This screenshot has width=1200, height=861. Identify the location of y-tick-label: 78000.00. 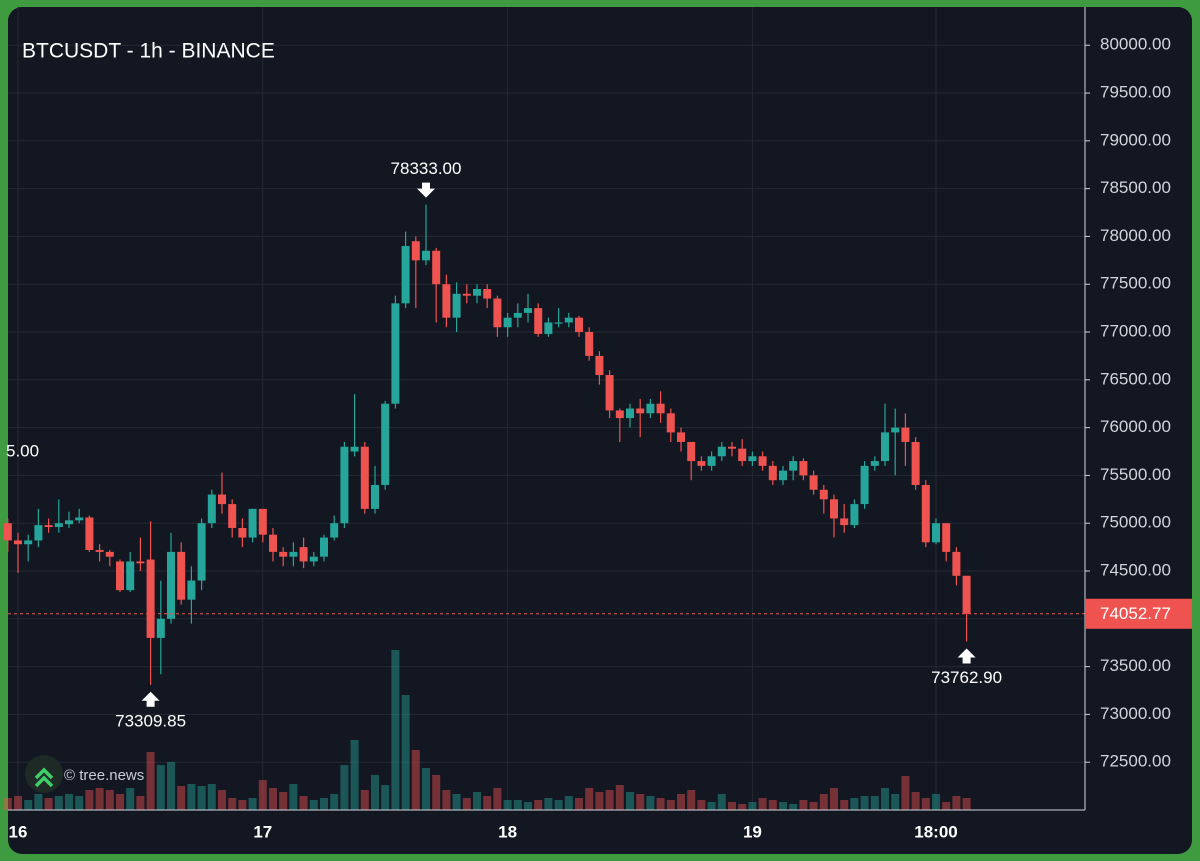
(1135, 235).